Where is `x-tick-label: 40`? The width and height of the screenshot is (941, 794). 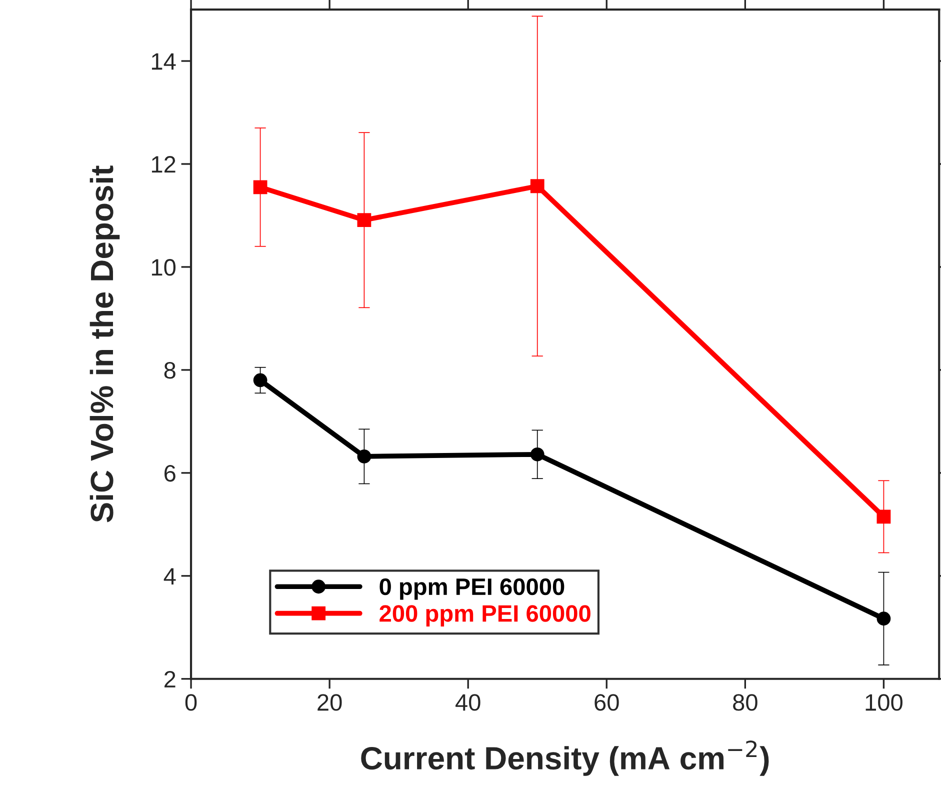 x-tick-label: 40 is located at coordinates (468, 702).